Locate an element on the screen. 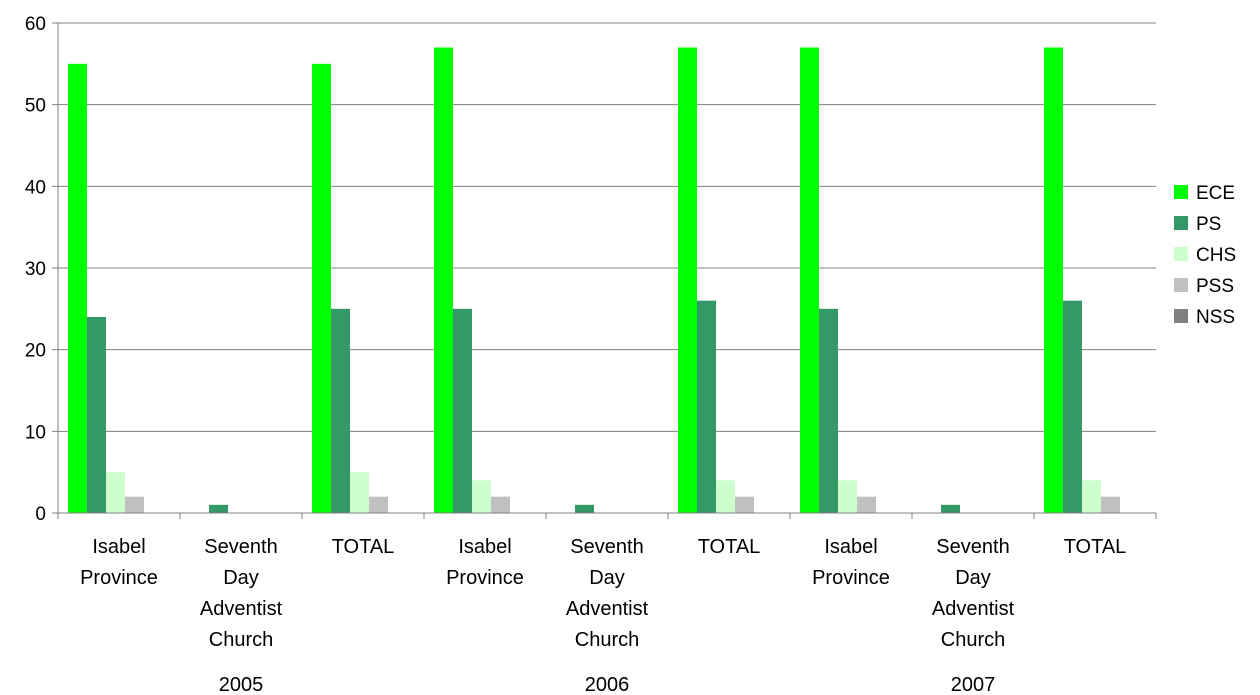  legend-label-ps: PS is located at coordinates (1208, 224).